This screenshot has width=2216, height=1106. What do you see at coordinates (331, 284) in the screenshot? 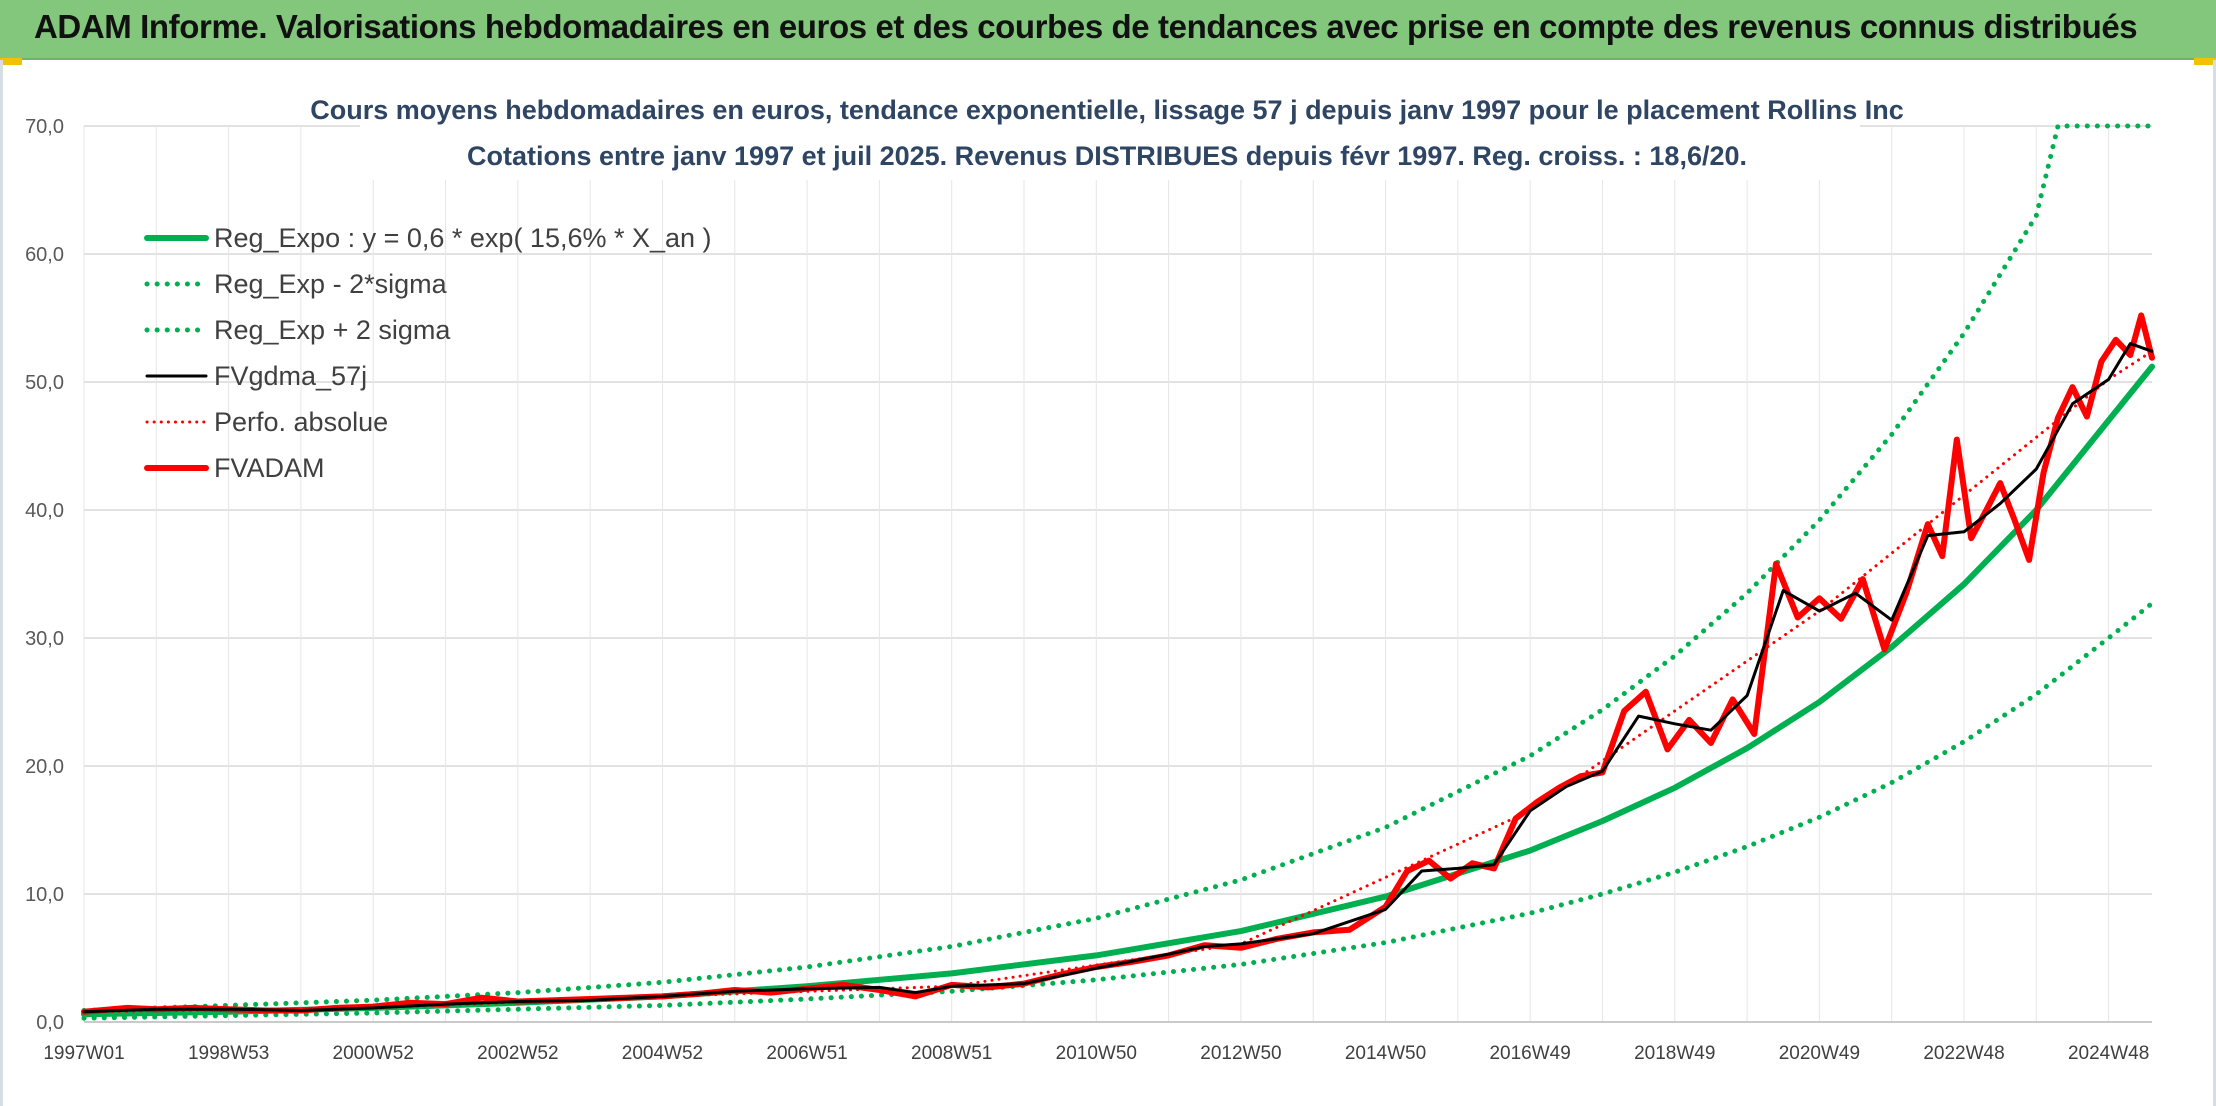
I see `legend-label: Reg_Exp - 2*sigma` at bounding box center [331, 284].